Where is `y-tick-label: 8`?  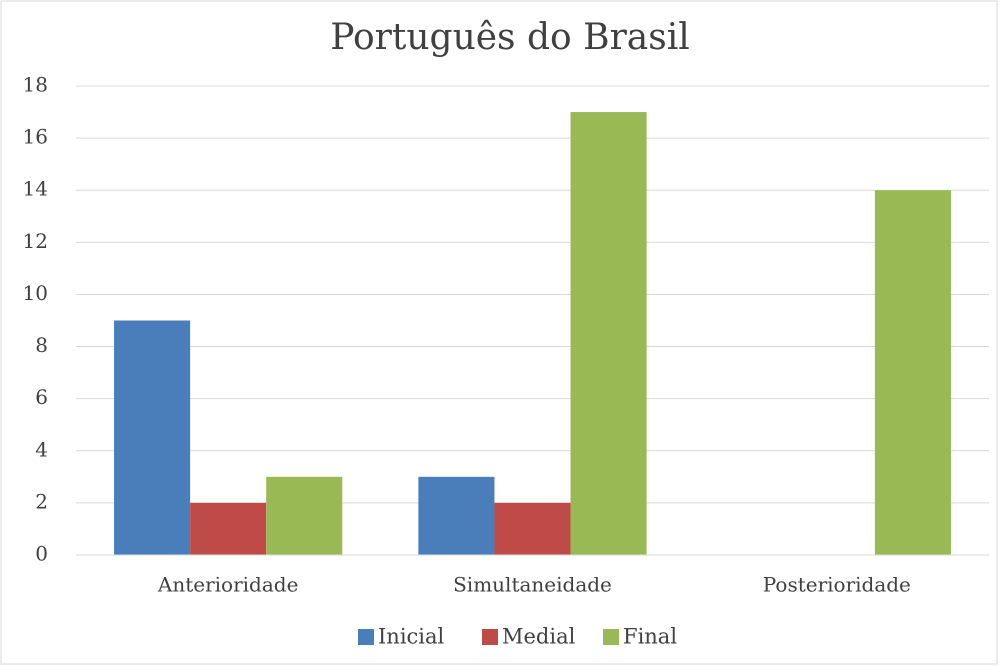
y-tick-label: 8 is located at coordinates (41, 345).